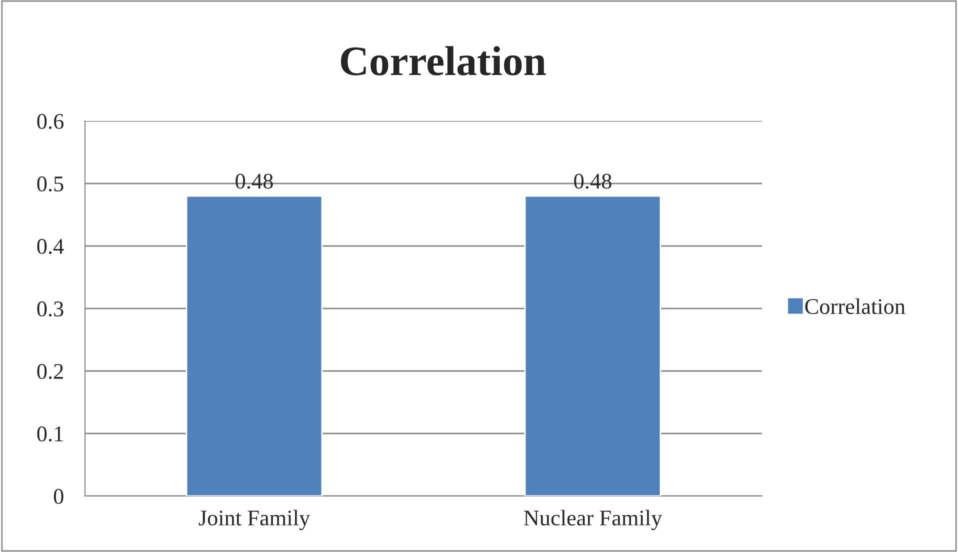  Describe the element at coordinates (50, 184) in the screenshot. I see `y-tick-label: 0.5` at that location.